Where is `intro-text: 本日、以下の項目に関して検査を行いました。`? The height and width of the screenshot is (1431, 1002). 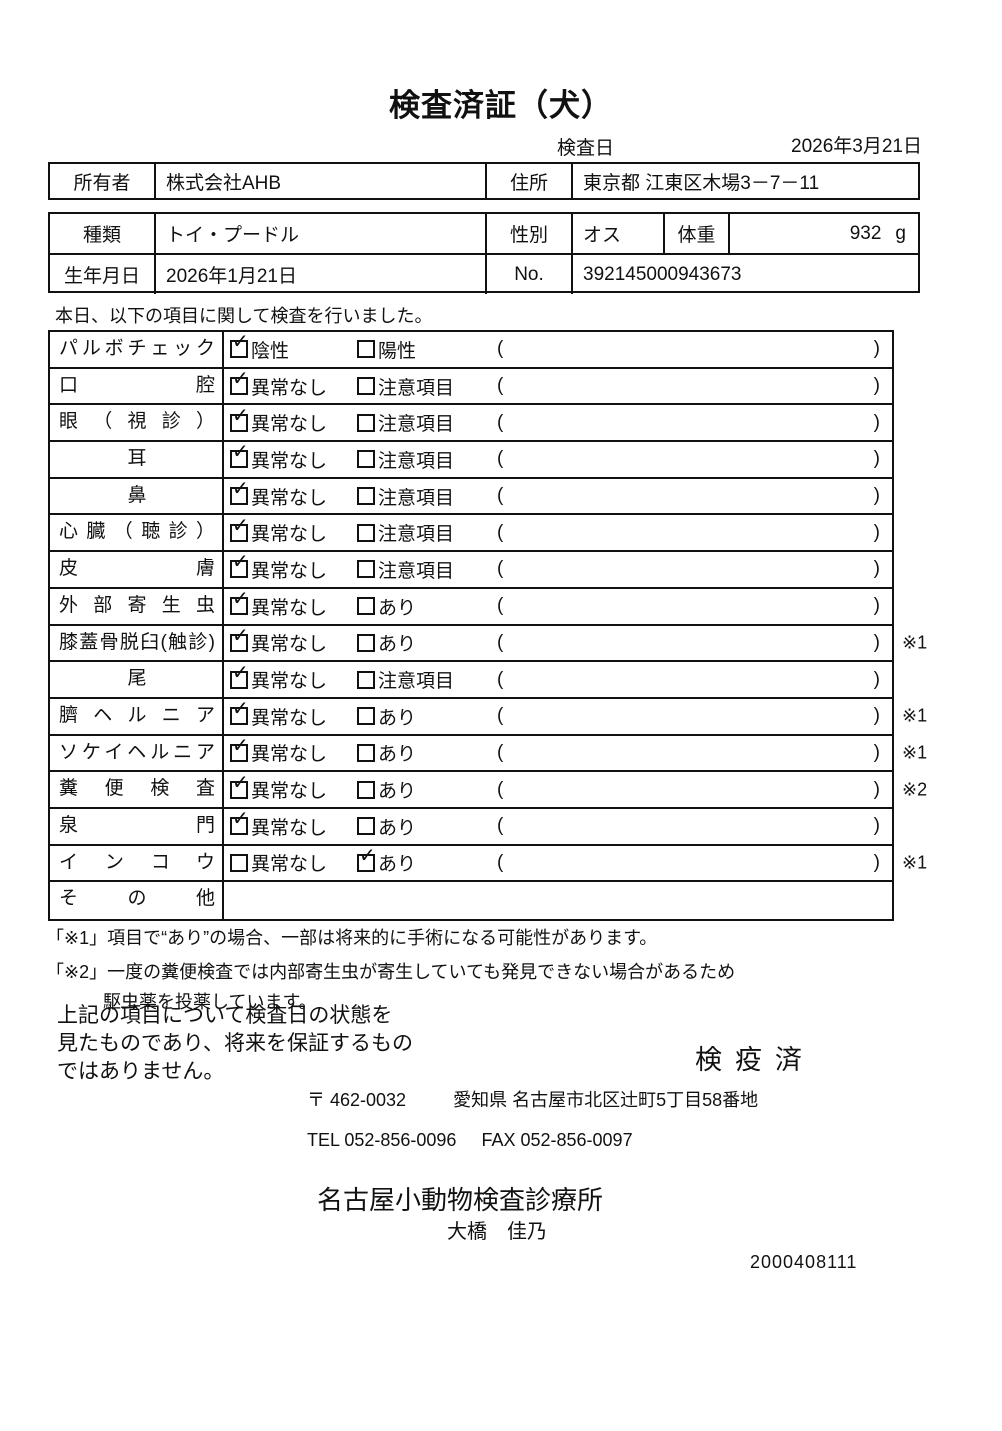
intro-text: 本日、以下の項目に関して検査を行いました。 is located at coordinates (244, 316).